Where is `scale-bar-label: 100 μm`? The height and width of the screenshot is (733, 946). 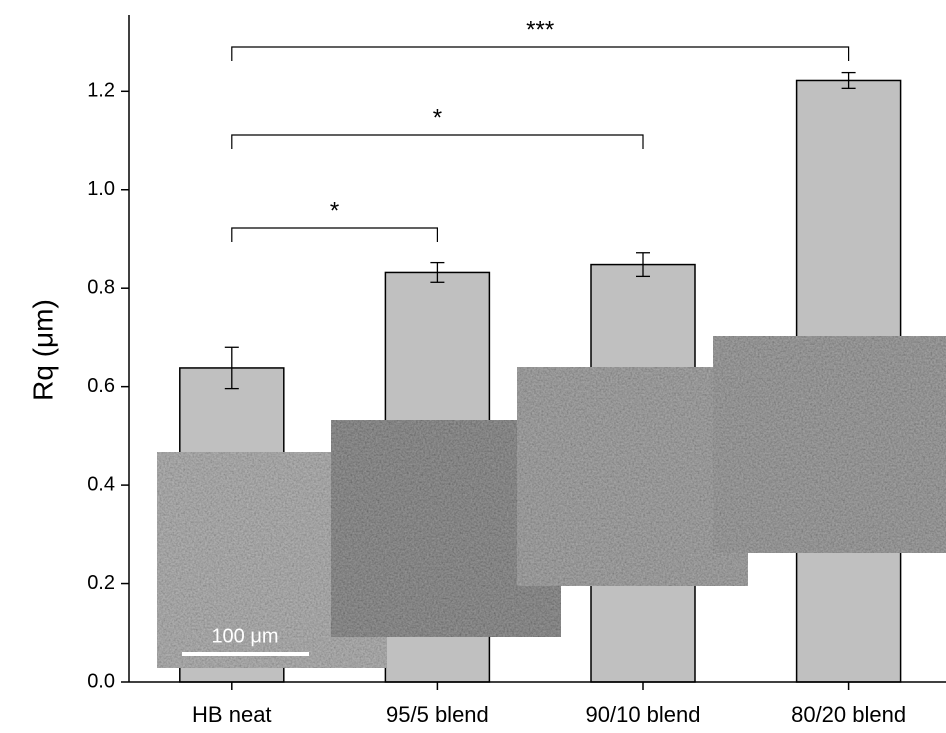 scale-bar-label: 100 μm is located at coordinates (244, 636).